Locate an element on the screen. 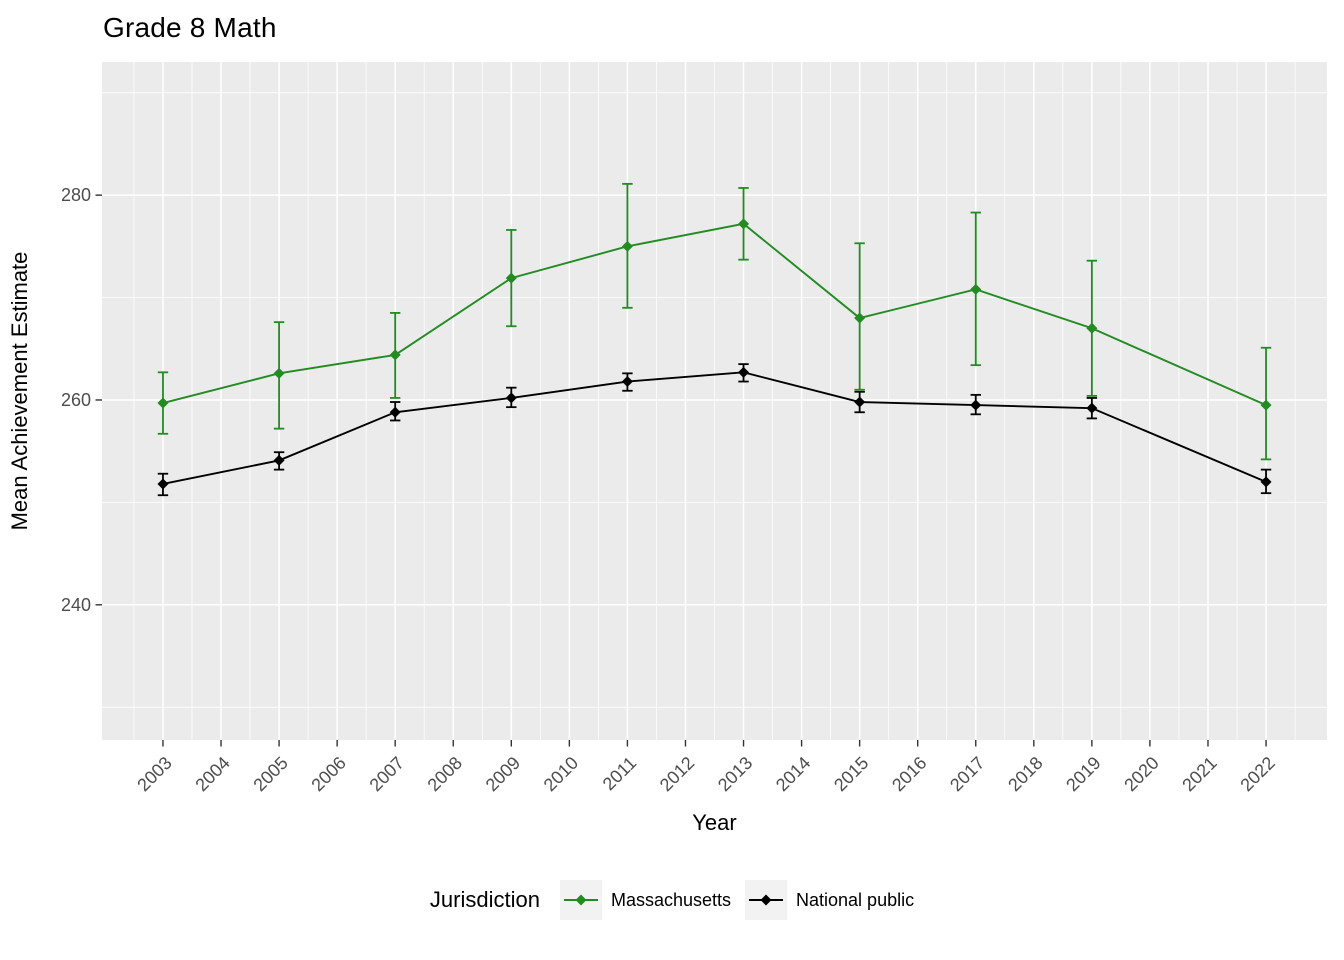  x-tick-label: 2010 is located at coordinates (561, 774).